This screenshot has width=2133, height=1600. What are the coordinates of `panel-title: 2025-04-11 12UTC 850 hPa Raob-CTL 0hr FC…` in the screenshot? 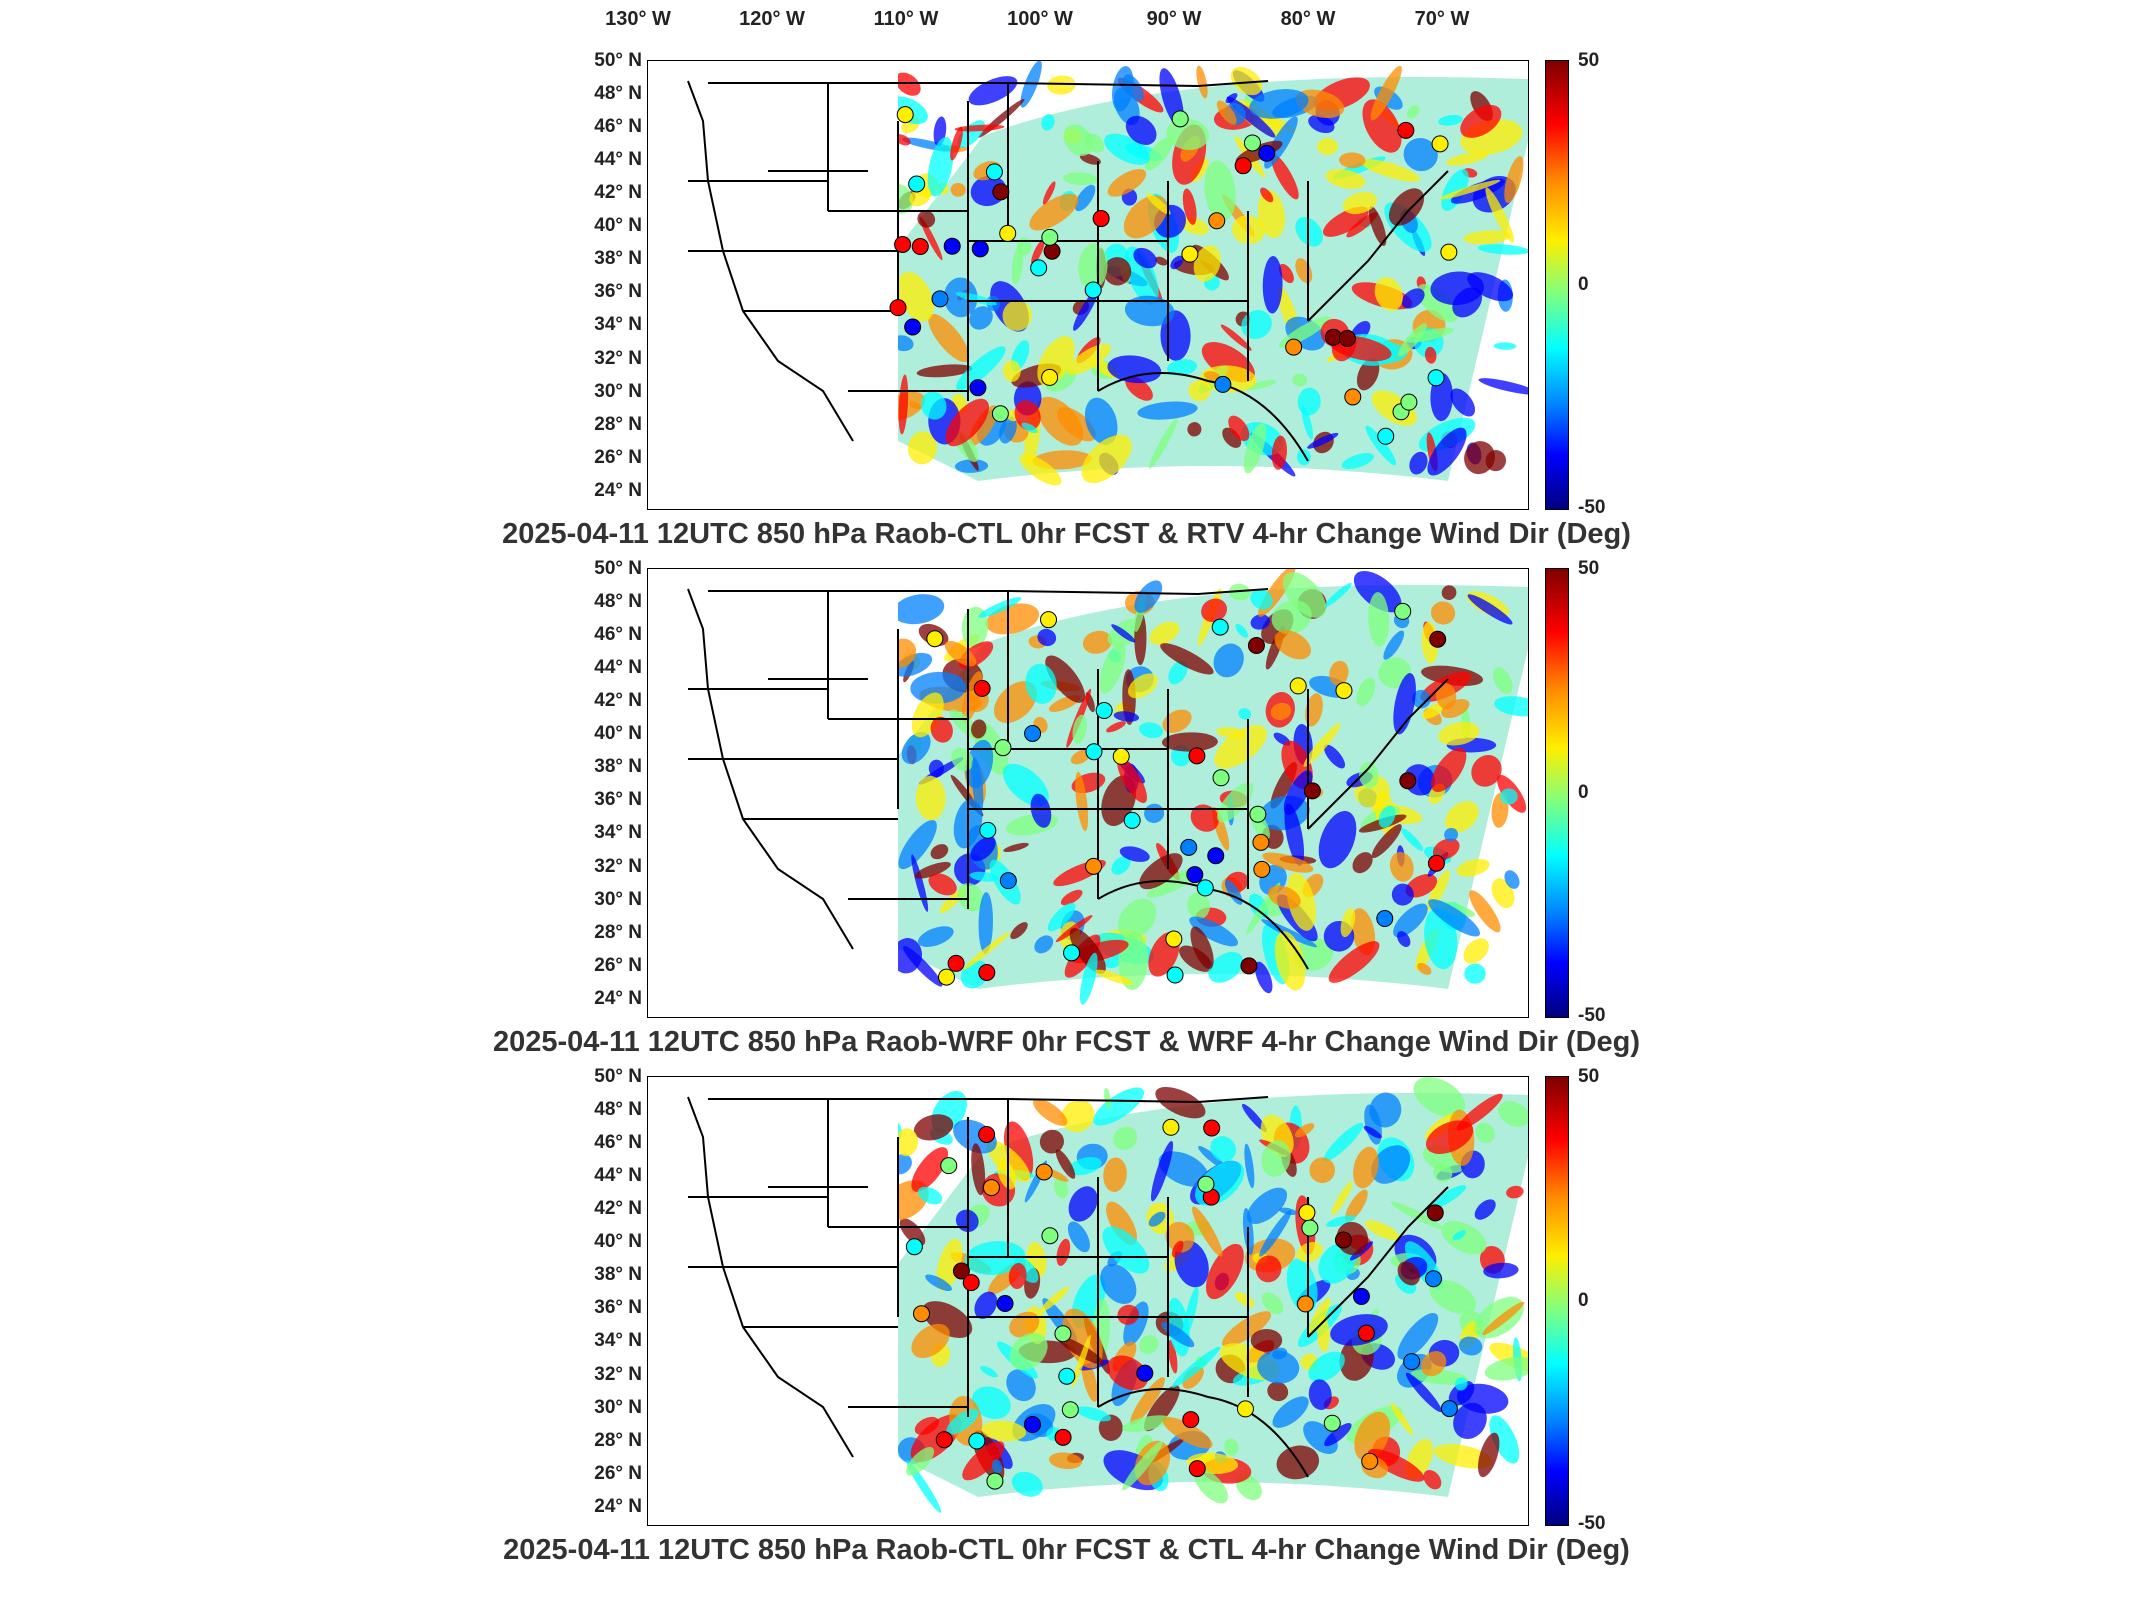 It's located at (1066, 534).